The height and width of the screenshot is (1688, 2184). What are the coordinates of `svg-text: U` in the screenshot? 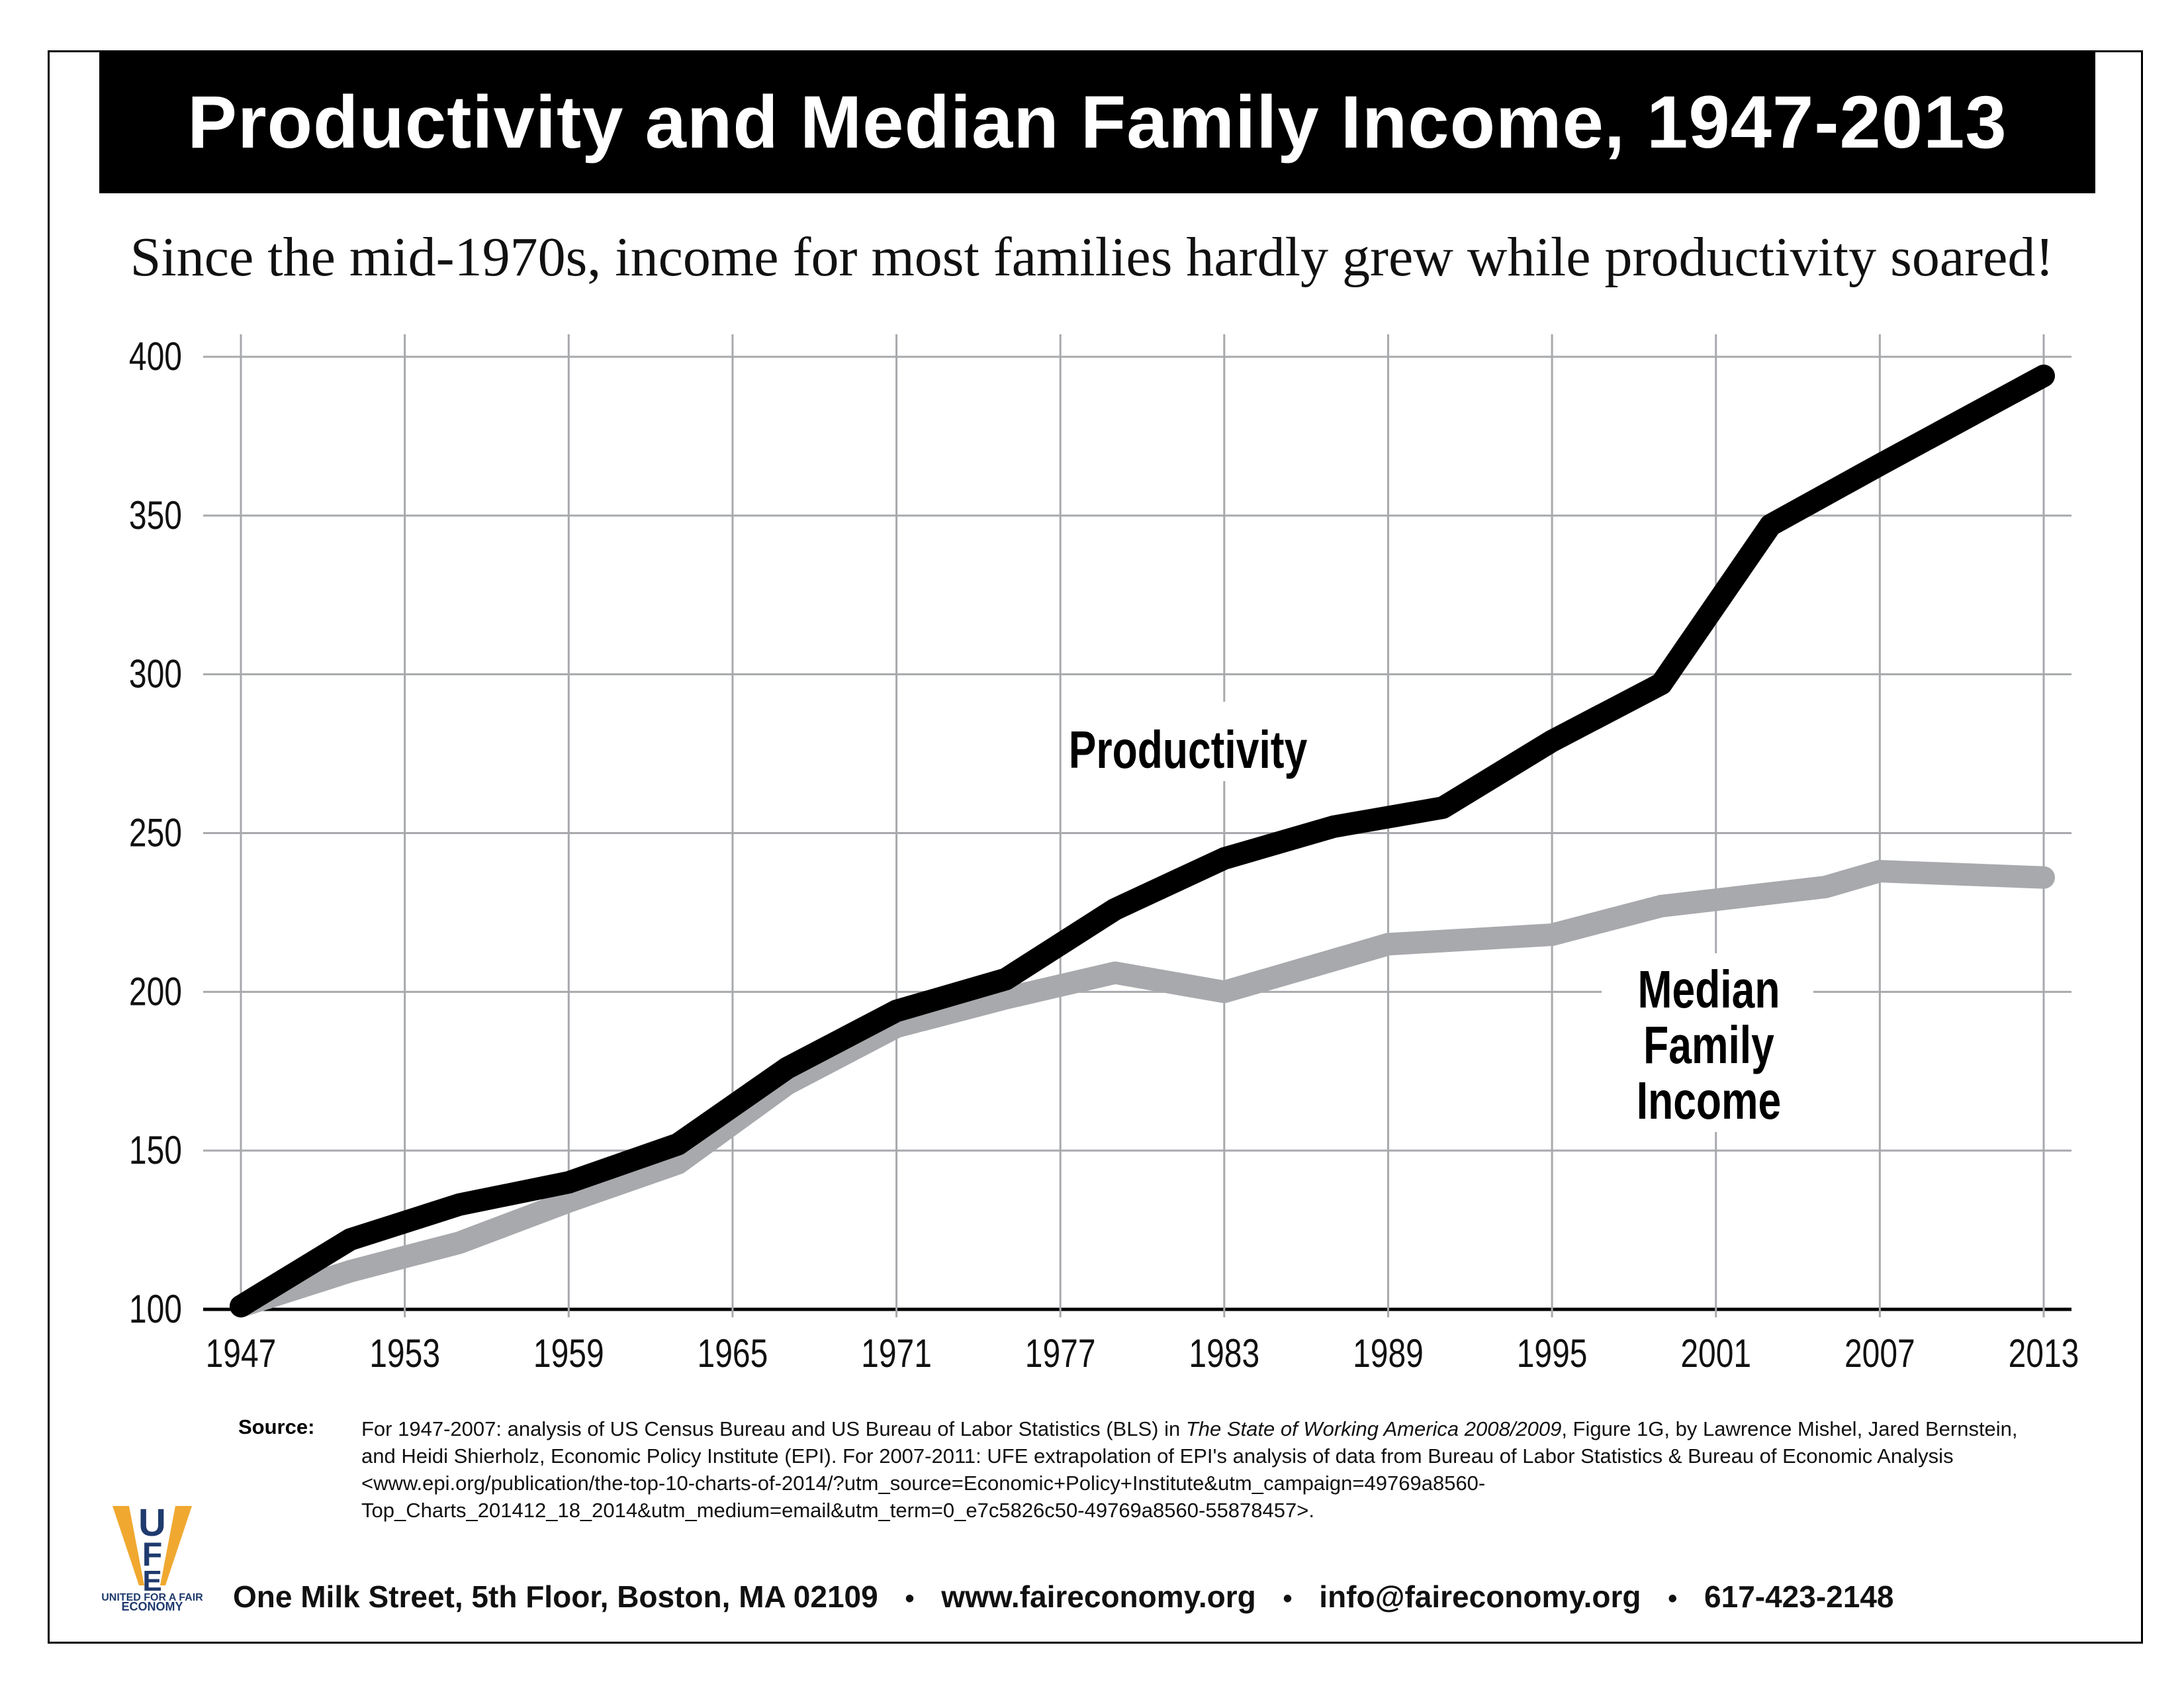 It's located at (152, 1522).